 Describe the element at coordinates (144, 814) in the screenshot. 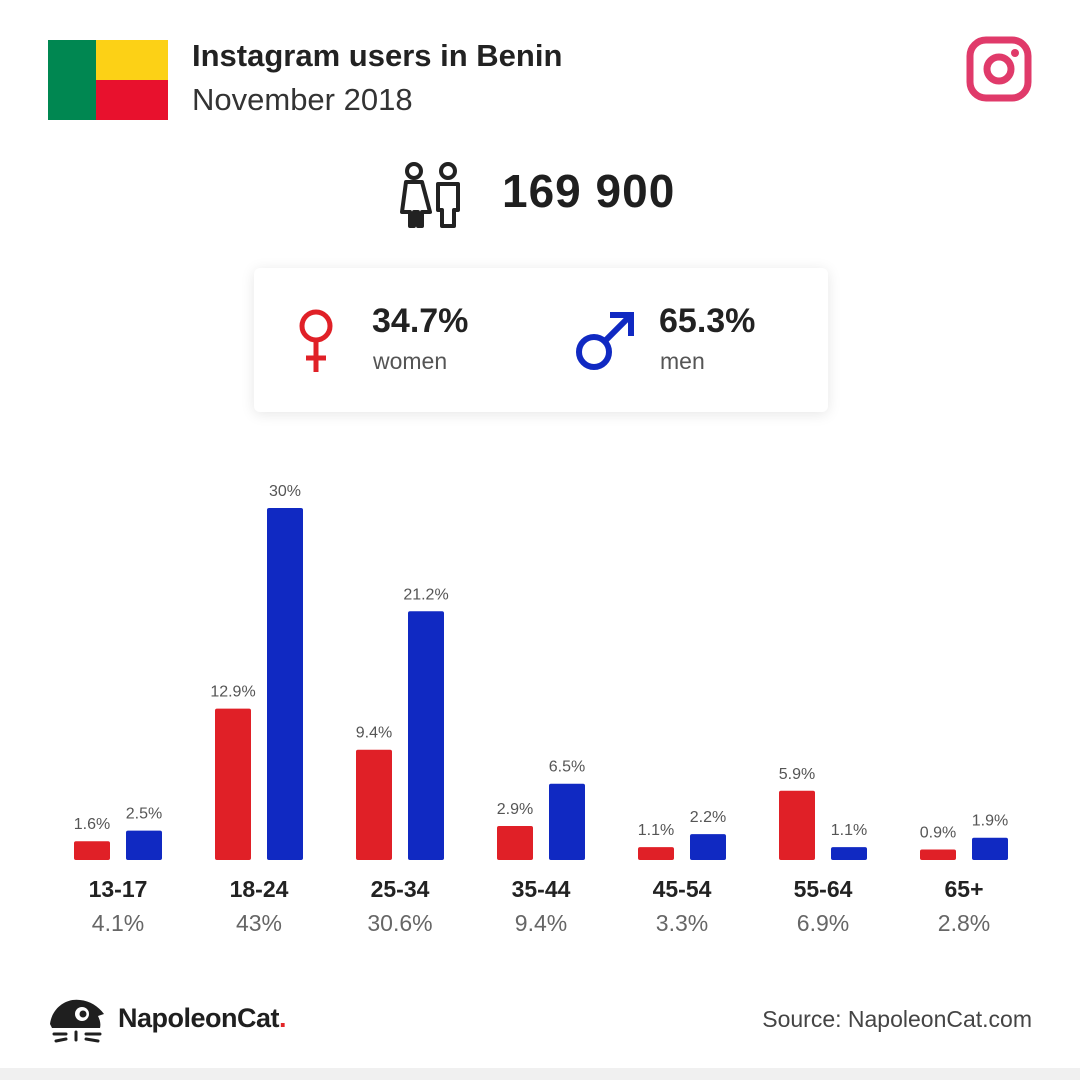

I see `data-label-men-13-17: 2.5%` at that location.